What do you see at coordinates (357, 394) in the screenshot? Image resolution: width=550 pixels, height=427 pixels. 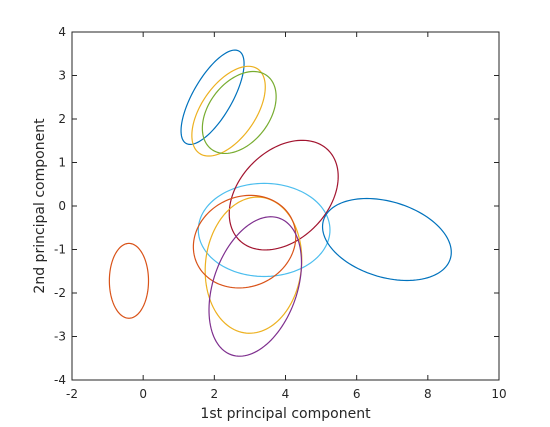 I see `x-tick-label: 6` at bounding box center [357, 394].